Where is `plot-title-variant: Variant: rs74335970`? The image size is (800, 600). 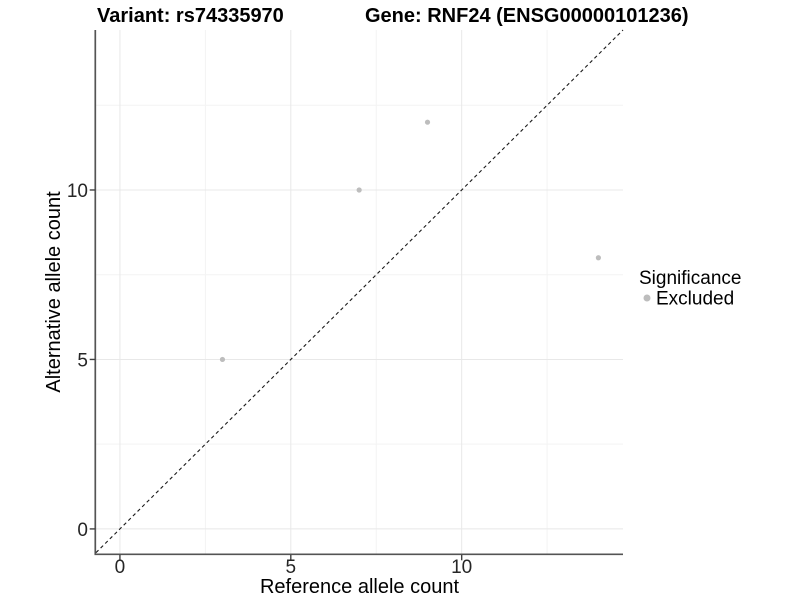
plot-title-variant: Variant: rs74335970 is located at coordinates (190, 16).